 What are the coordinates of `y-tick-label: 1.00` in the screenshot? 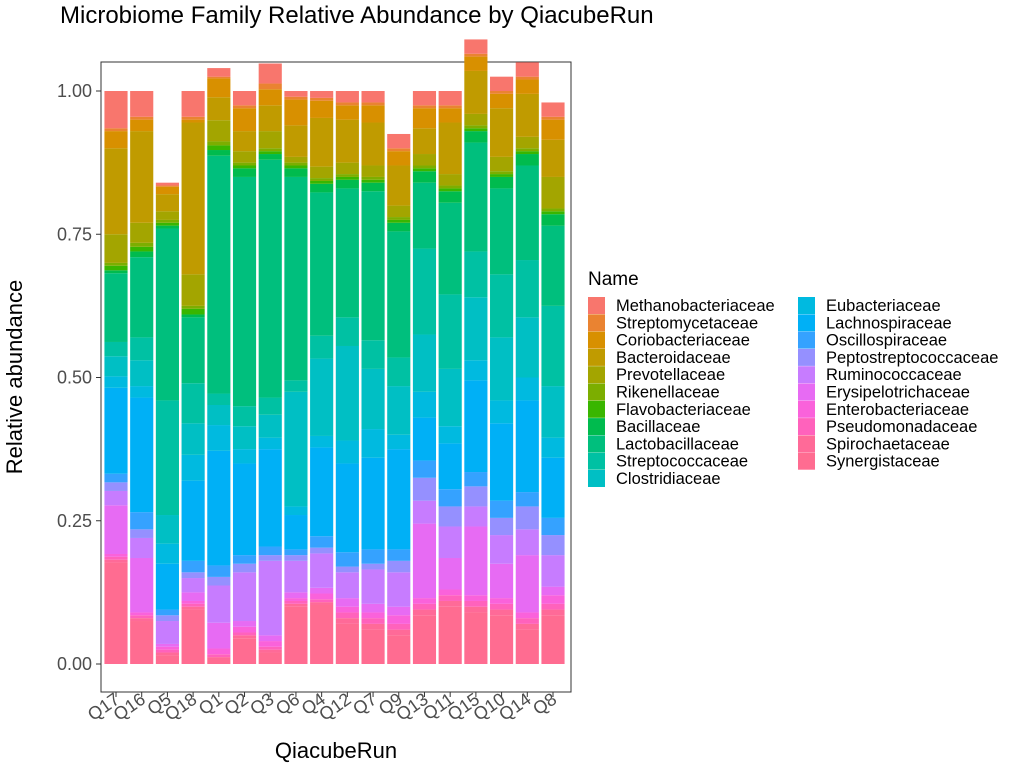 It's located at (74, 91).